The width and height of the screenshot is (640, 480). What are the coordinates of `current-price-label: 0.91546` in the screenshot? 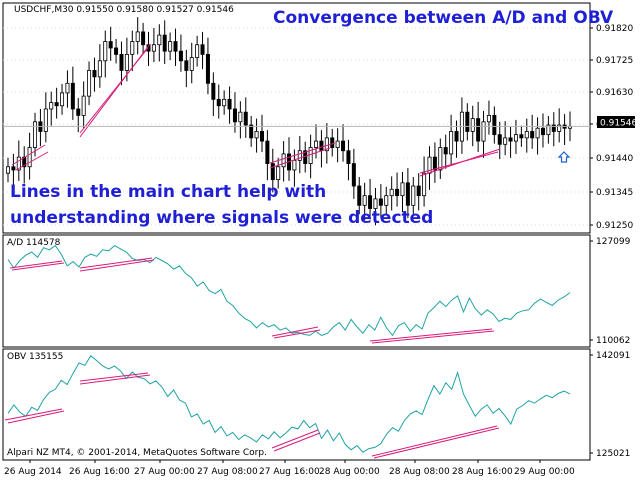 It's located at (618, 124).